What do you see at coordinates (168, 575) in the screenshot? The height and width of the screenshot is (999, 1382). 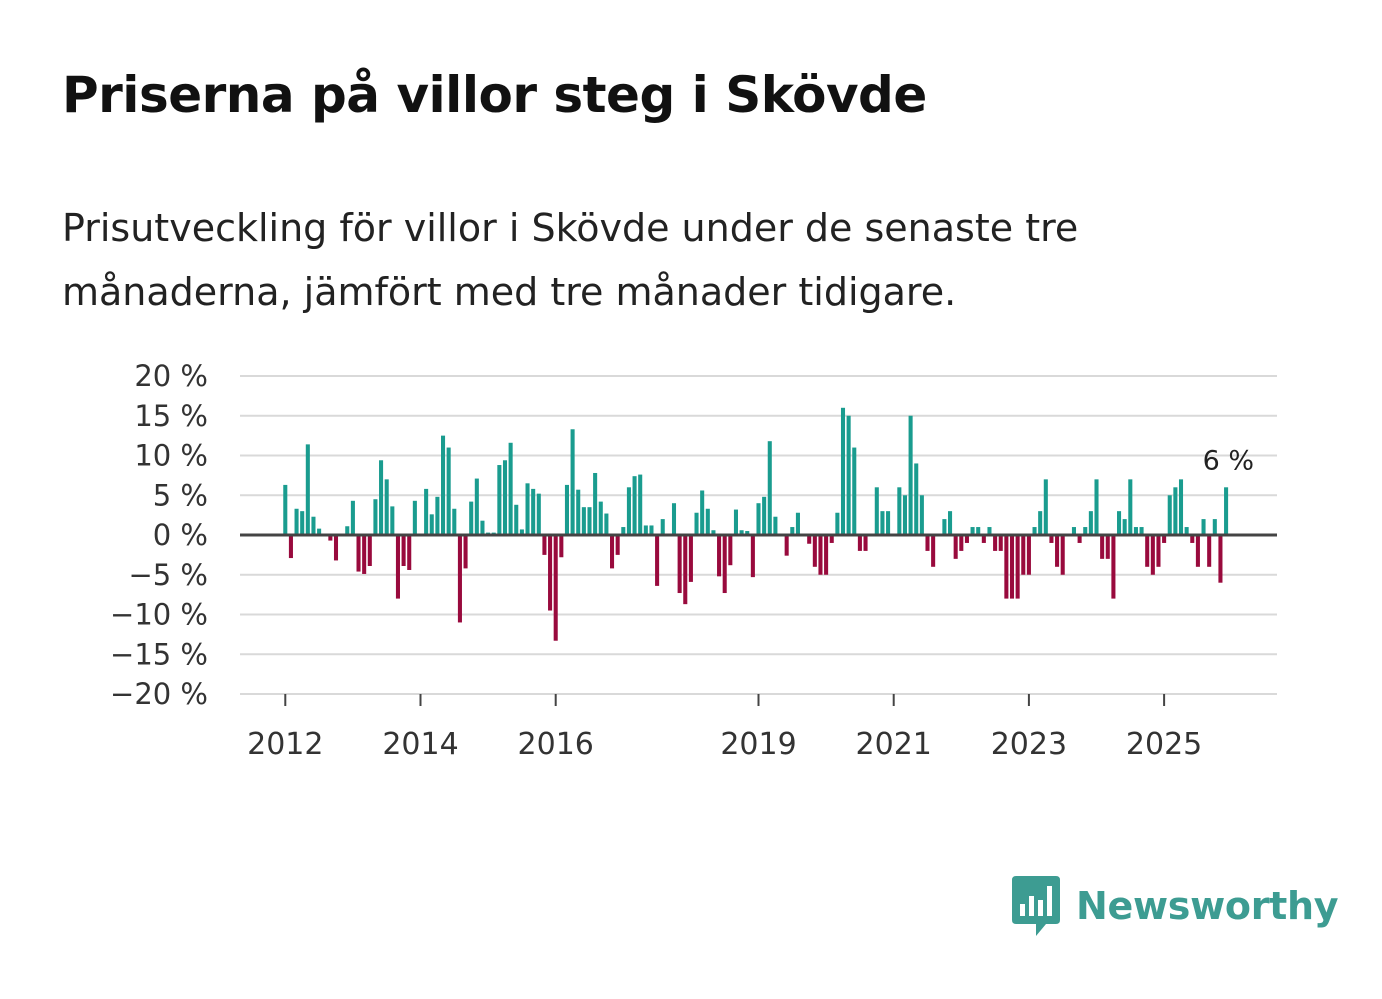 I see `y-tick-label: −5 %` at bounding box center [168, 575].